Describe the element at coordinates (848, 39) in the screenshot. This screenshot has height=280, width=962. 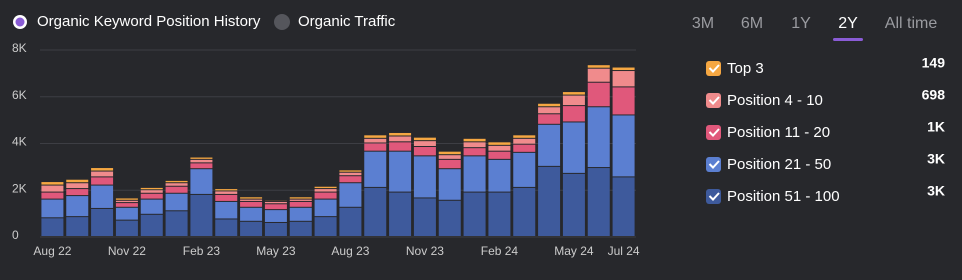
I see `tab-underline` at that location.